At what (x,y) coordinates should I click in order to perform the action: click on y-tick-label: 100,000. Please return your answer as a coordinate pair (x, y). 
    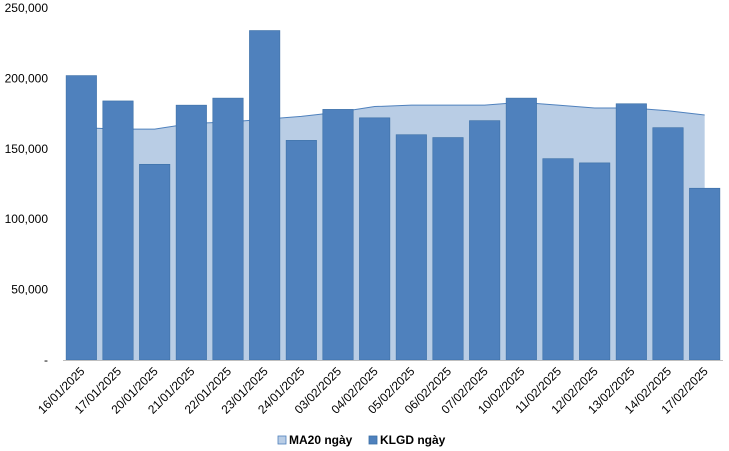
    Looking at the image, I should click on (27, 219).